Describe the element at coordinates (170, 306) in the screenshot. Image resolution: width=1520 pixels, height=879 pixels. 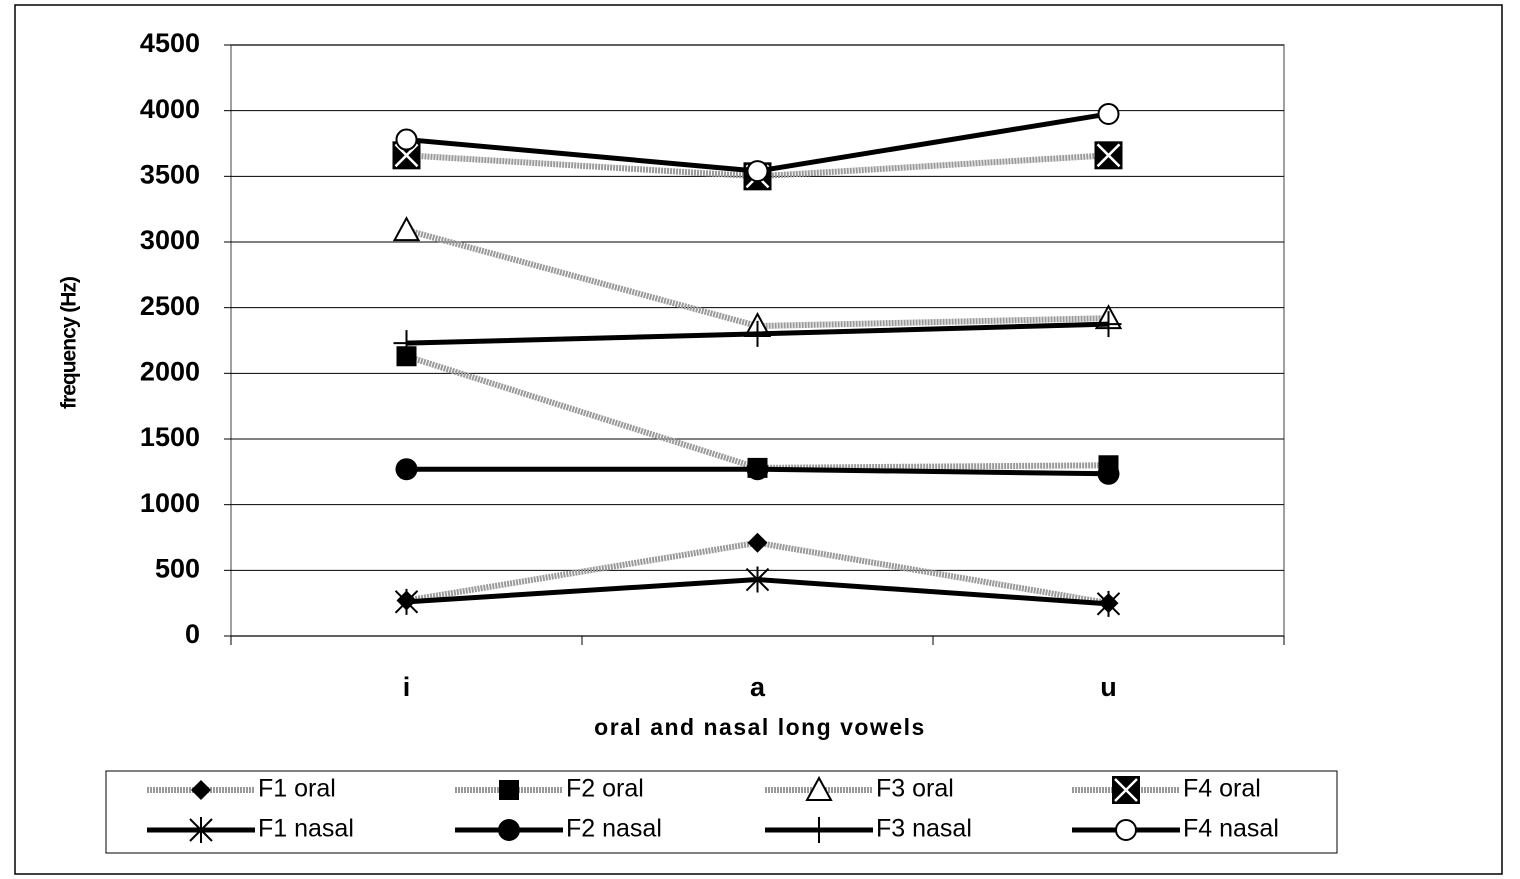
I see `y-tick-label: 2500` at that location.